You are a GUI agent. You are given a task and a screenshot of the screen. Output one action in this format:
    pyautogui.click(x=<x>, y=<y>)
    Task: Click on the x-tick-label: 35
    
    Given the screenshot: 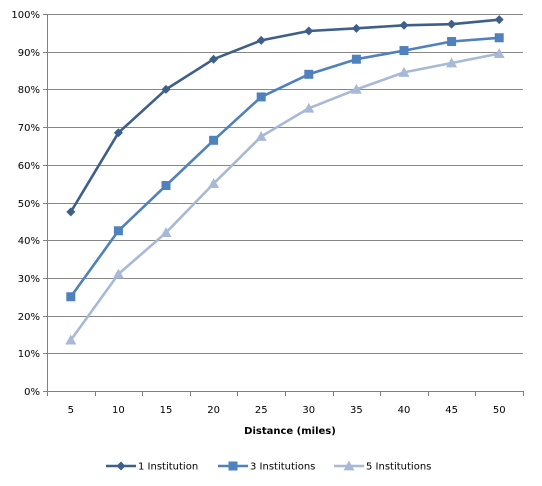 What is the action you would take?
    pyautogui.click(x=356, y=410)
    